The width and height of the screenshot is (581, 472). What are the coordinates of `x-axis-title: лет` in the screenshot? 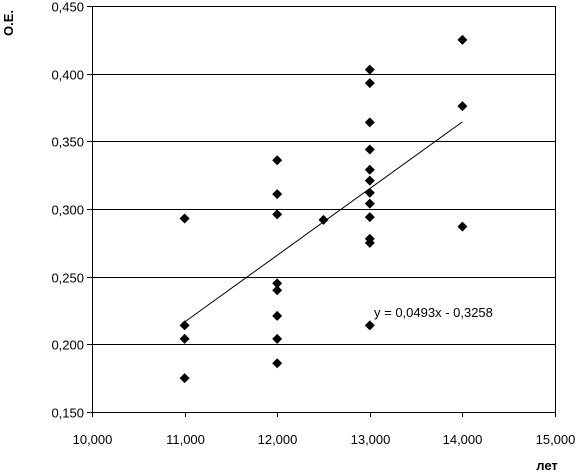 It's located at (547, 465).